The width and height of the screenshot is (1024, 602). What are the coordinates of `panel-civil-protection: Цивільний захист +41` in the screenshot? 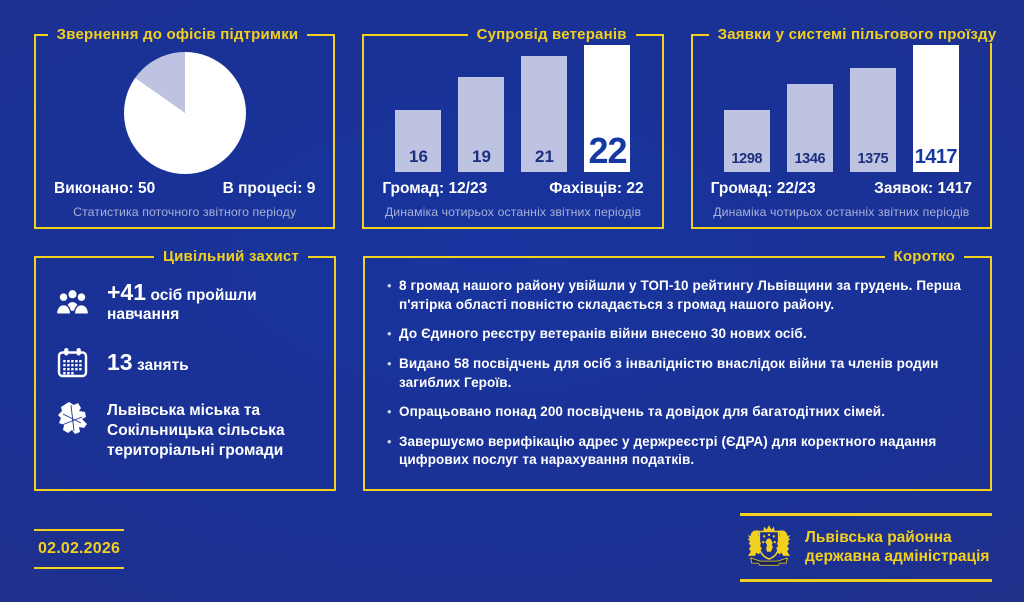 It's located at (185, 369).